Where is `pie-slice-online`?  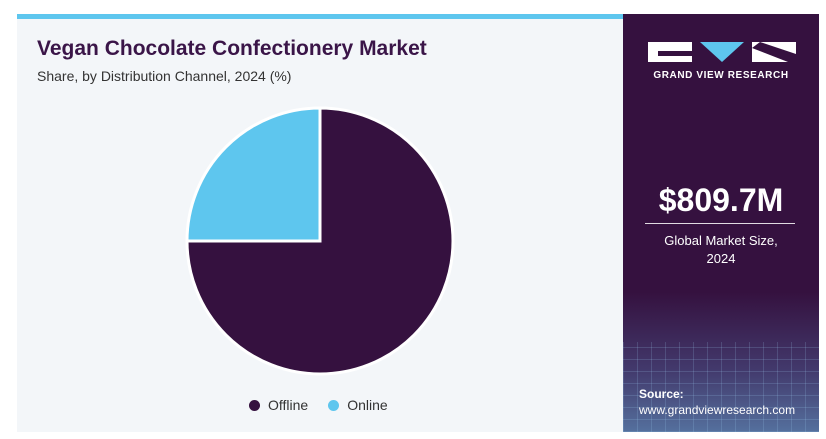 pie-slice-online is located at coordinates (253, 174).